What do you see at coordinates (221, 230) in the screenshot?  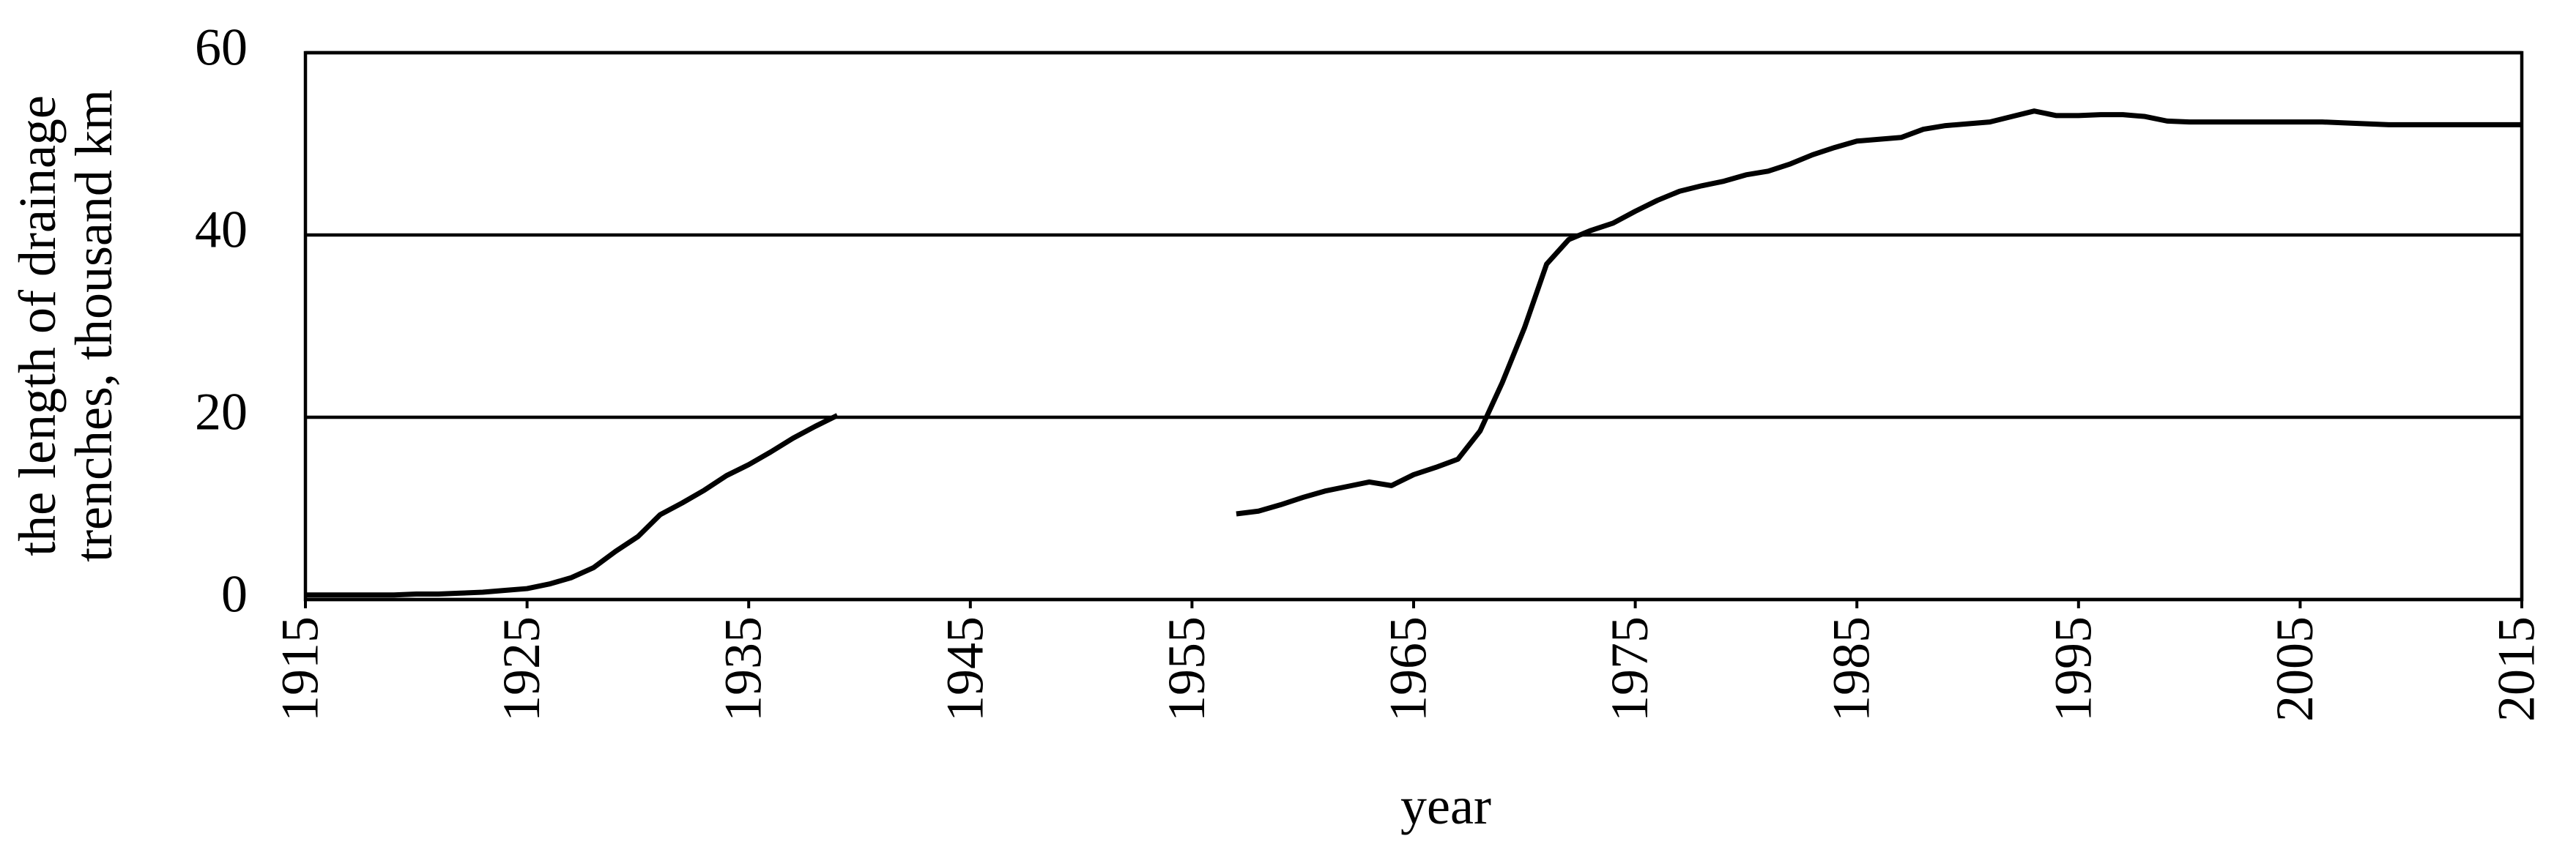 I see `y-tick-label: 40` at bounding box center [221, 230].